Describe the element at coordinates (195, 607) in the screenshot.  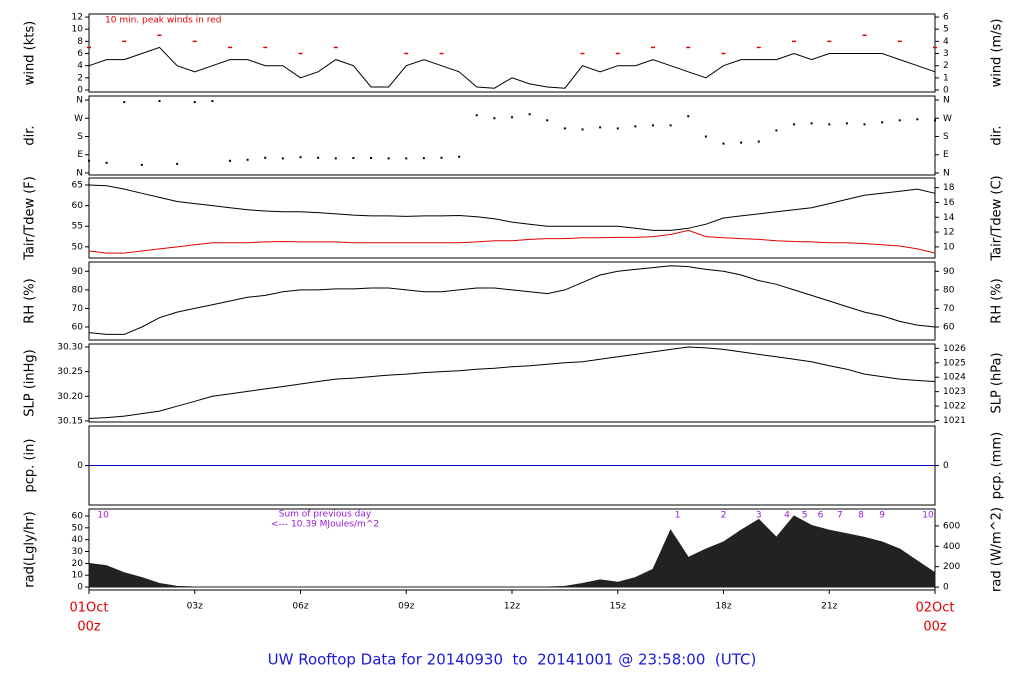
I see `x-tick-label: 03z` at that location.